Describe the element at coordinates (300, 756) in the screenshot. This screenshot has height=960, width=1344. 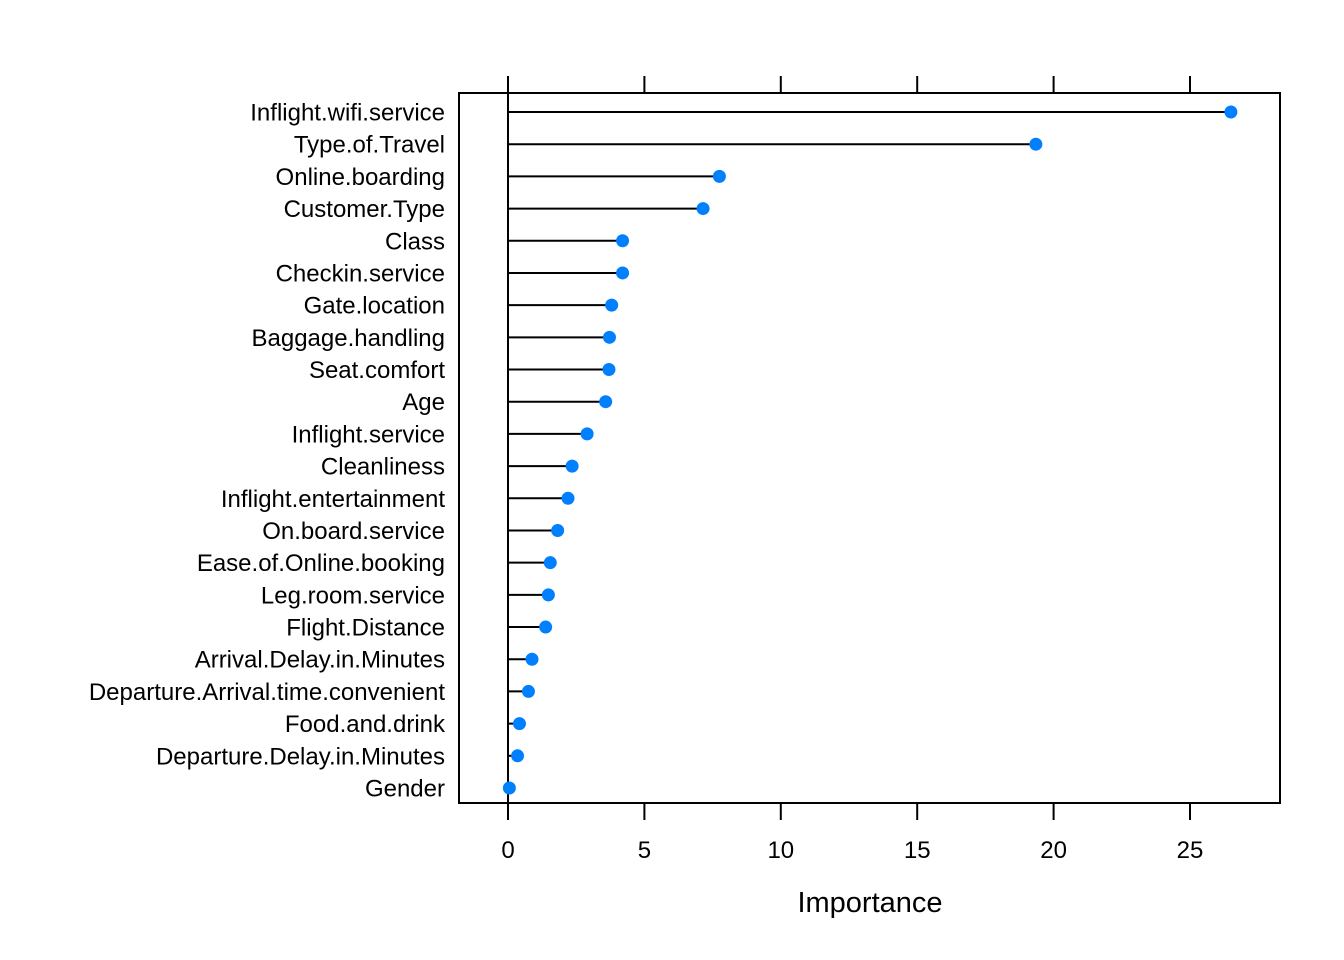
I see `category-label: Departure.Delay.in.Minutes` at that location.